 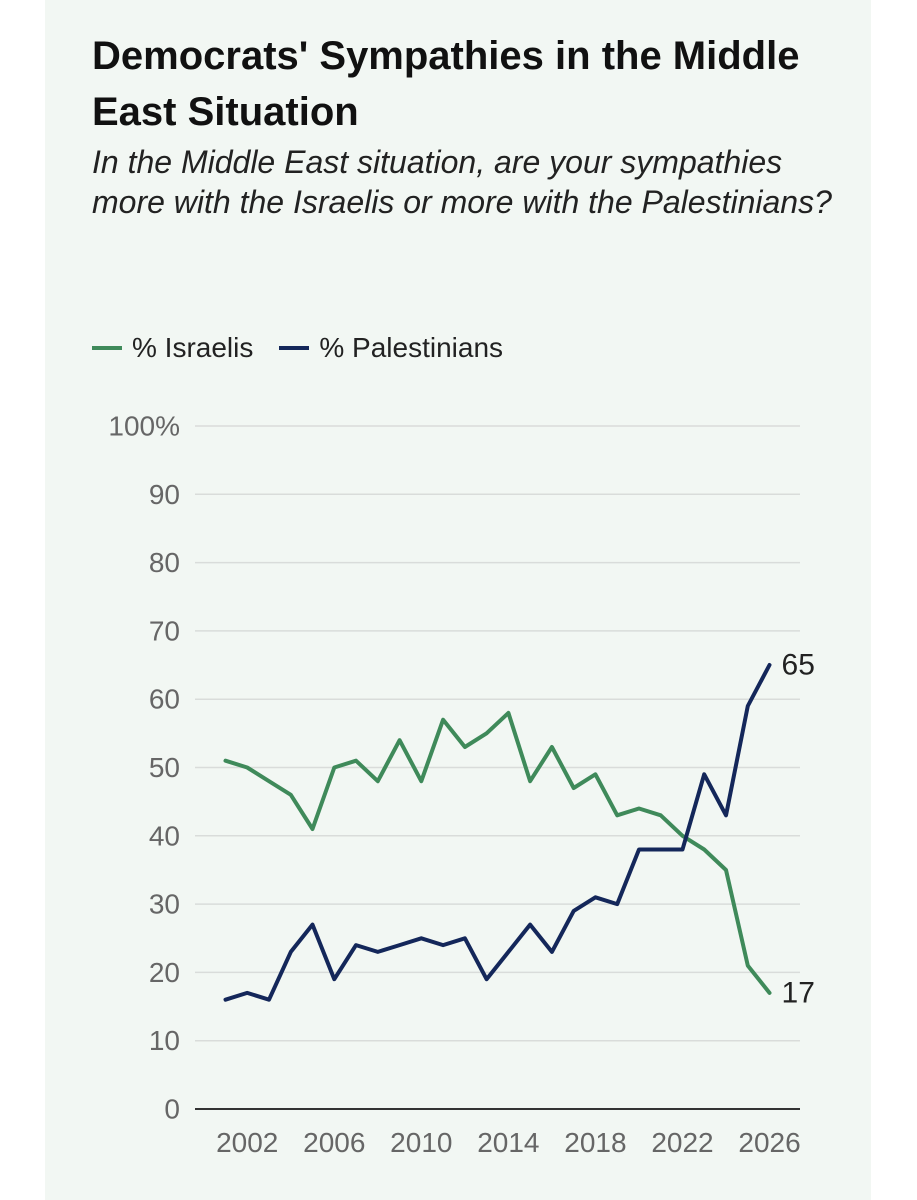 I want to click on series-line-israelis, so click(x=497, y=852).